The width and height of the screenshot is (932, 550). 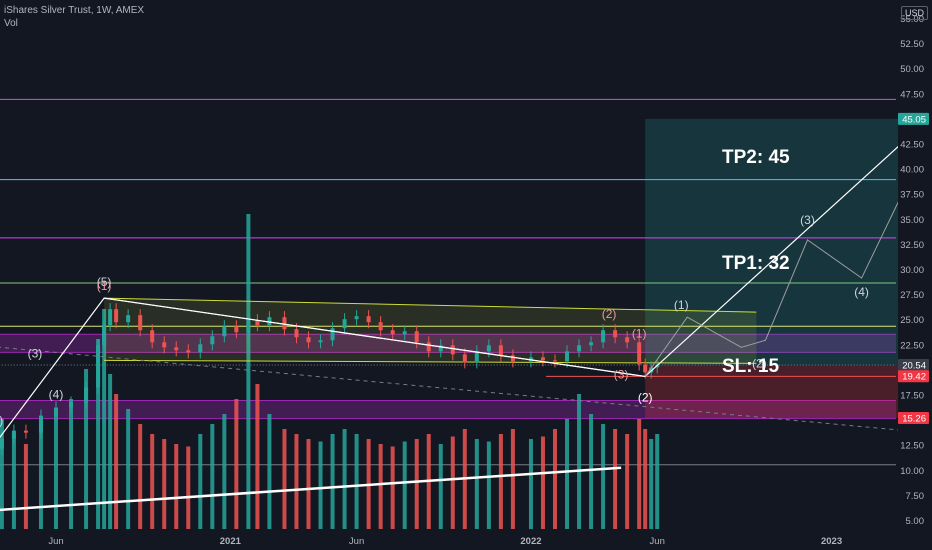 I want to click on price-tick-label: 7.50, so click(x=915, y=496).